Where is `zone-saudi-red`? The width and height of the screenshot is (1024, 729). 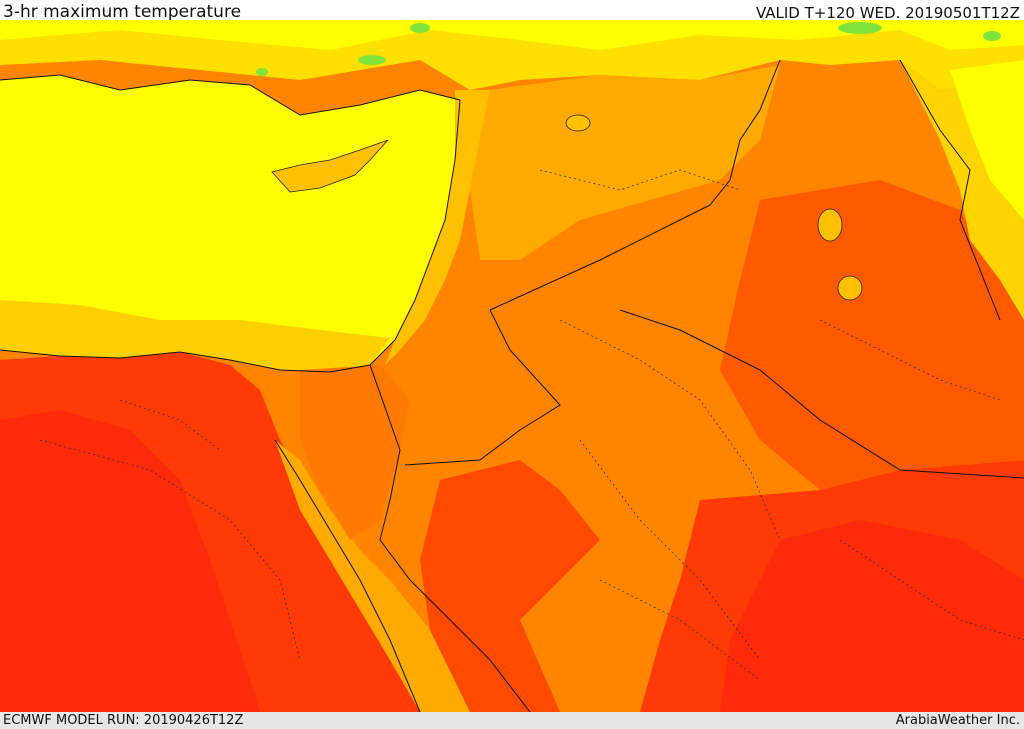
zone-saudi-red is located at coordinates (510, 586).